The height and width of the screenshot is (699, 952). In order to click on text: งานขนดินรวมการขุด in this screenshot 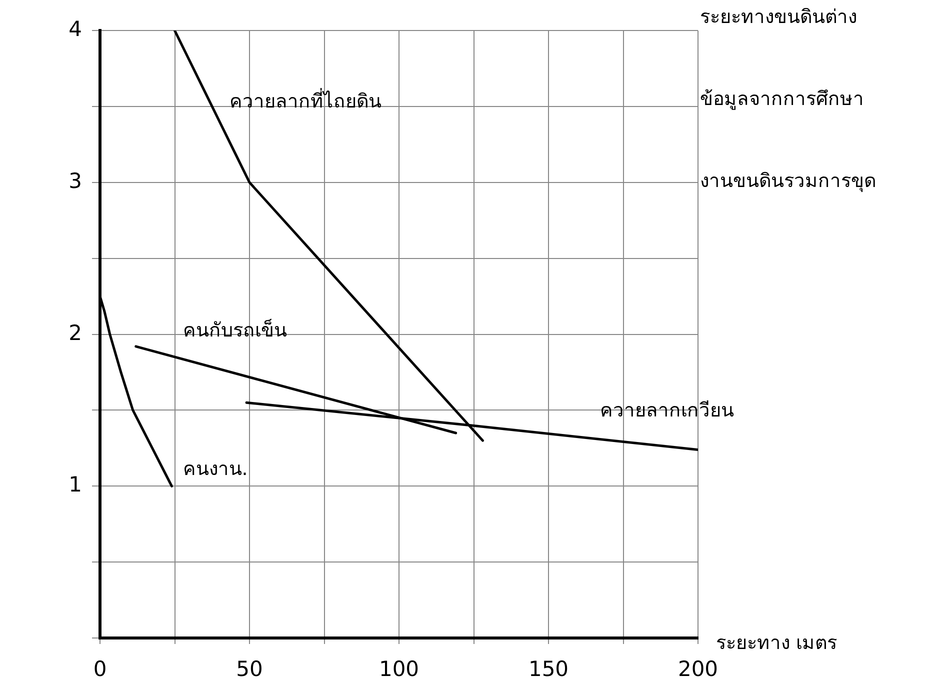, I will do `click(788, 181)`.